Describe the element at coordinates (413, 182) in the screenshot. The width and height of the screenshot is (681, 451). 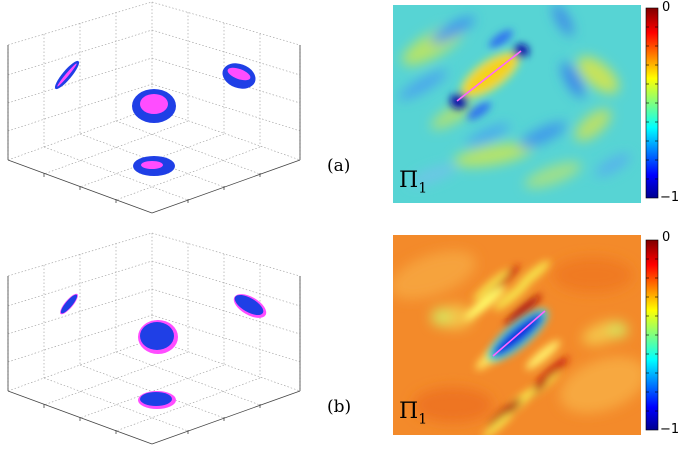
I see `pi-label-a: Π1` at that location.